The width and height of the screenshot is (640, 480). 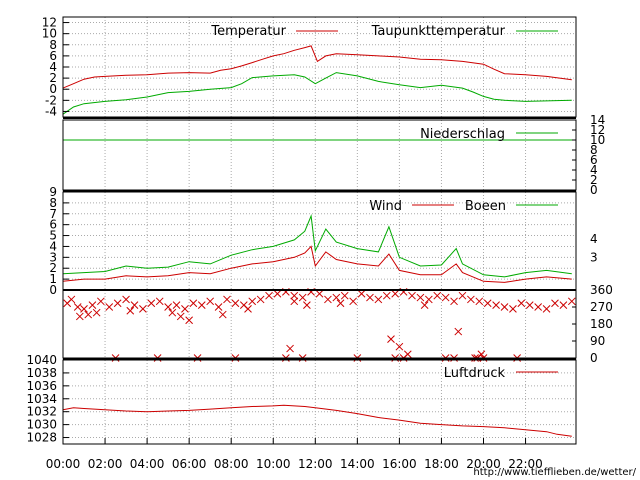 I want to click on precipitation-ytick-label: 0, so click(x=594, y=190).